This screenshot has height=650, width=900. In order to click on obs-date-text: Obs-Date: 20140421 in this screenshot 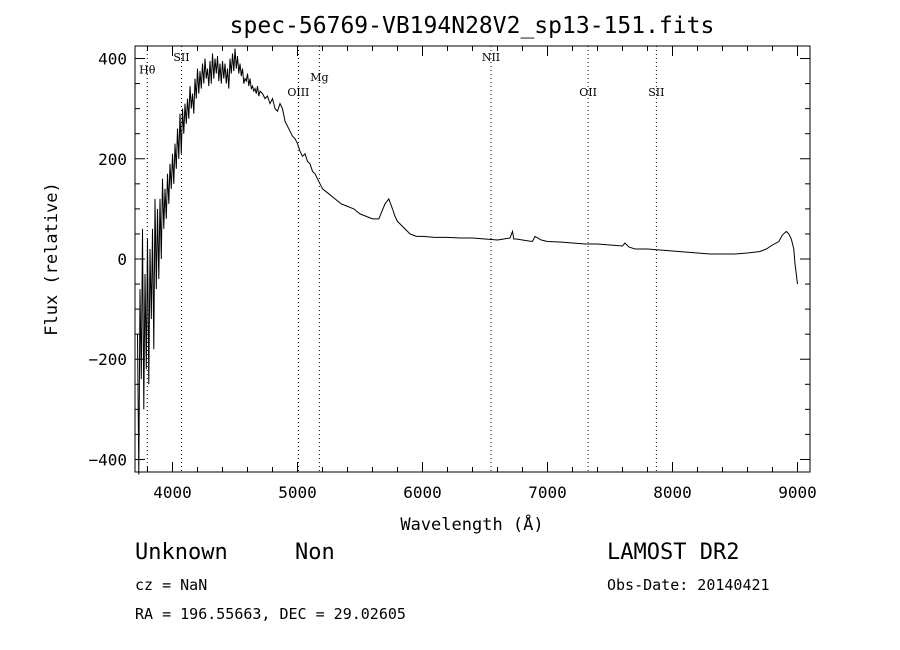, I will do `click(688, 585)`.